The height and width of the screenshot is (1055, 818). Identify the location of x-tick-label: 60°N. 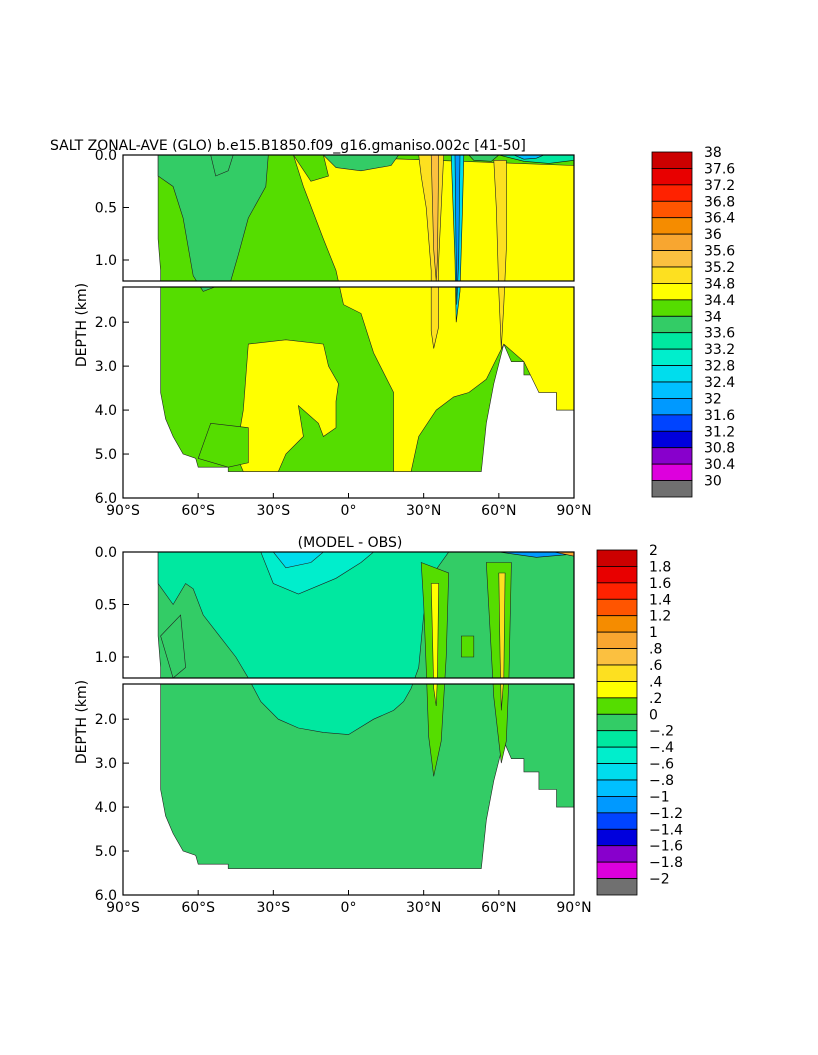
(498, 511).